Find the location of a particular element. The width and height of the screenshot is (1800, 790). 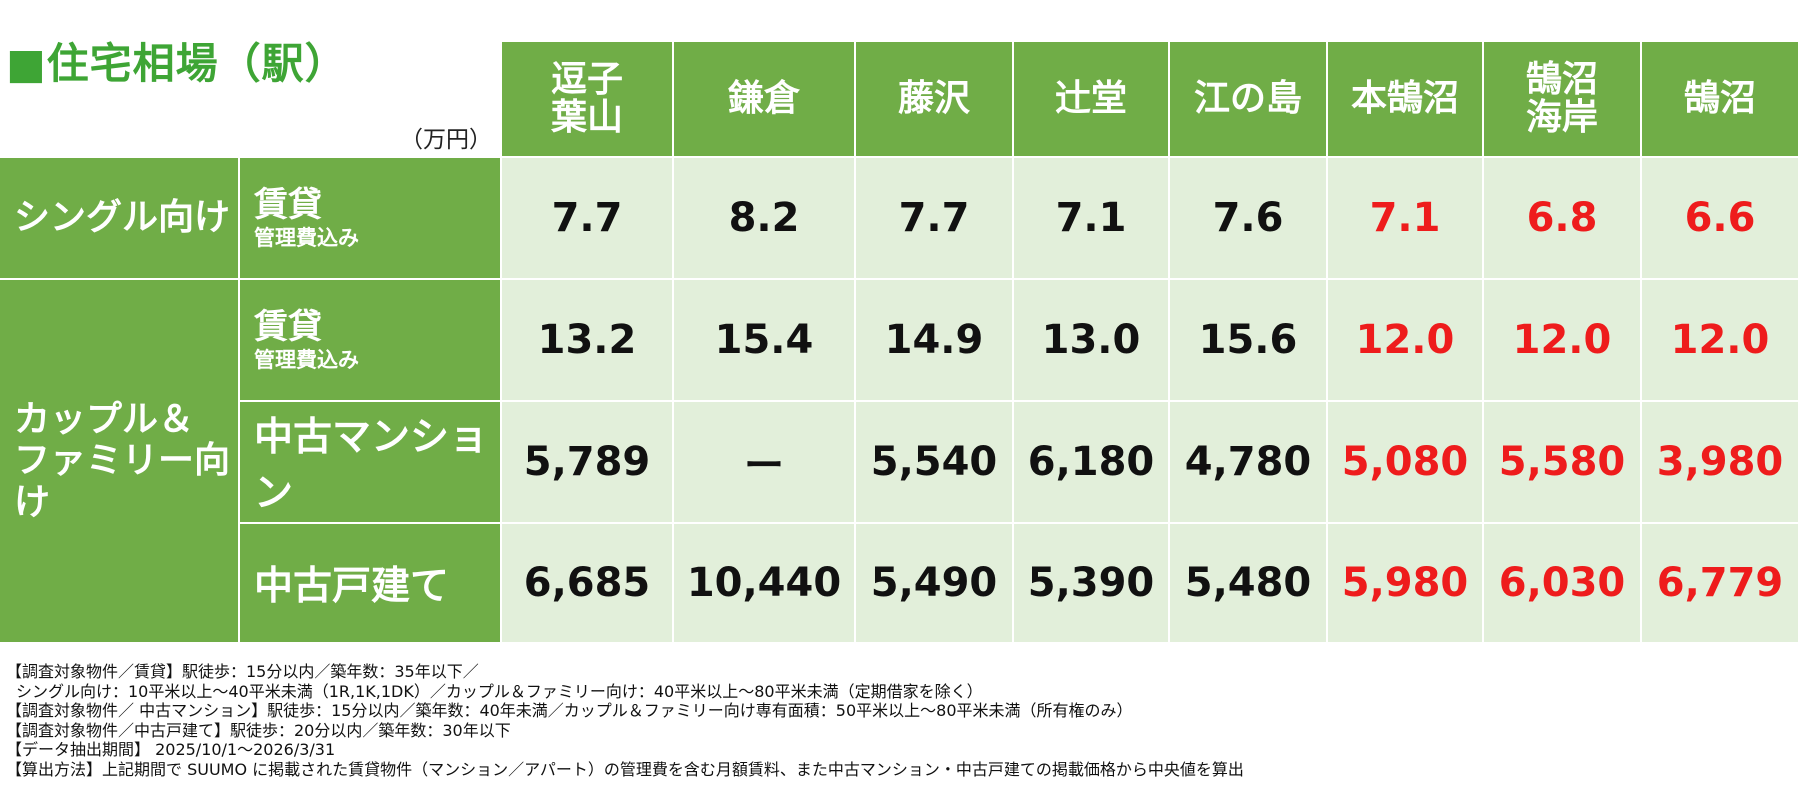

value-text: 8.2 is located at coordinates (764, 218).